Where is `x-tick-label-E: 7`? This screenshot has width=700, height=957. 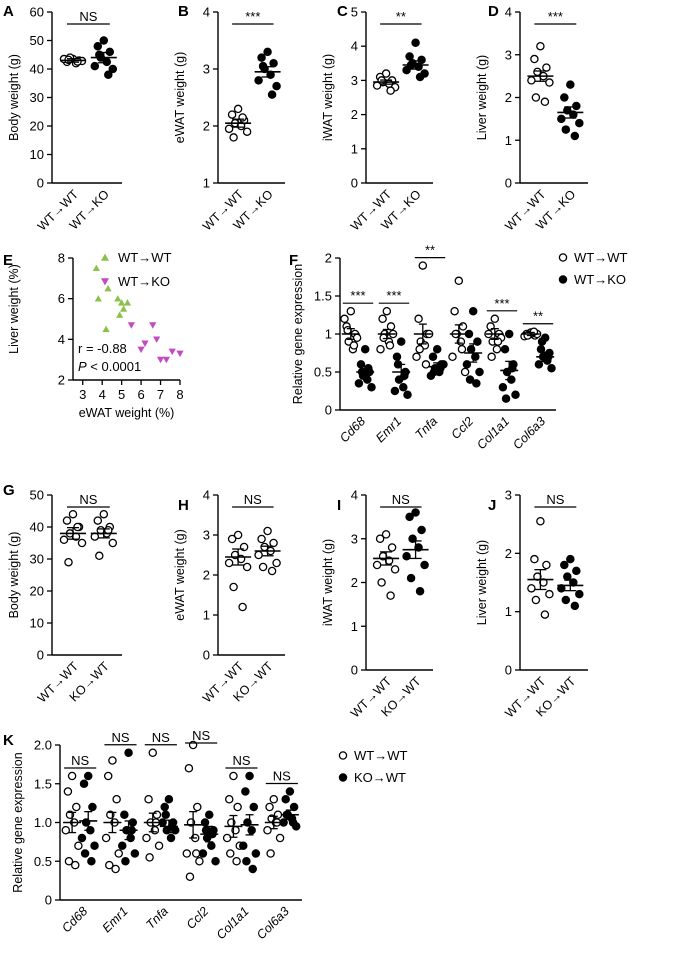 x-tick-label-E: 7 is located at coordinates (160, 394).